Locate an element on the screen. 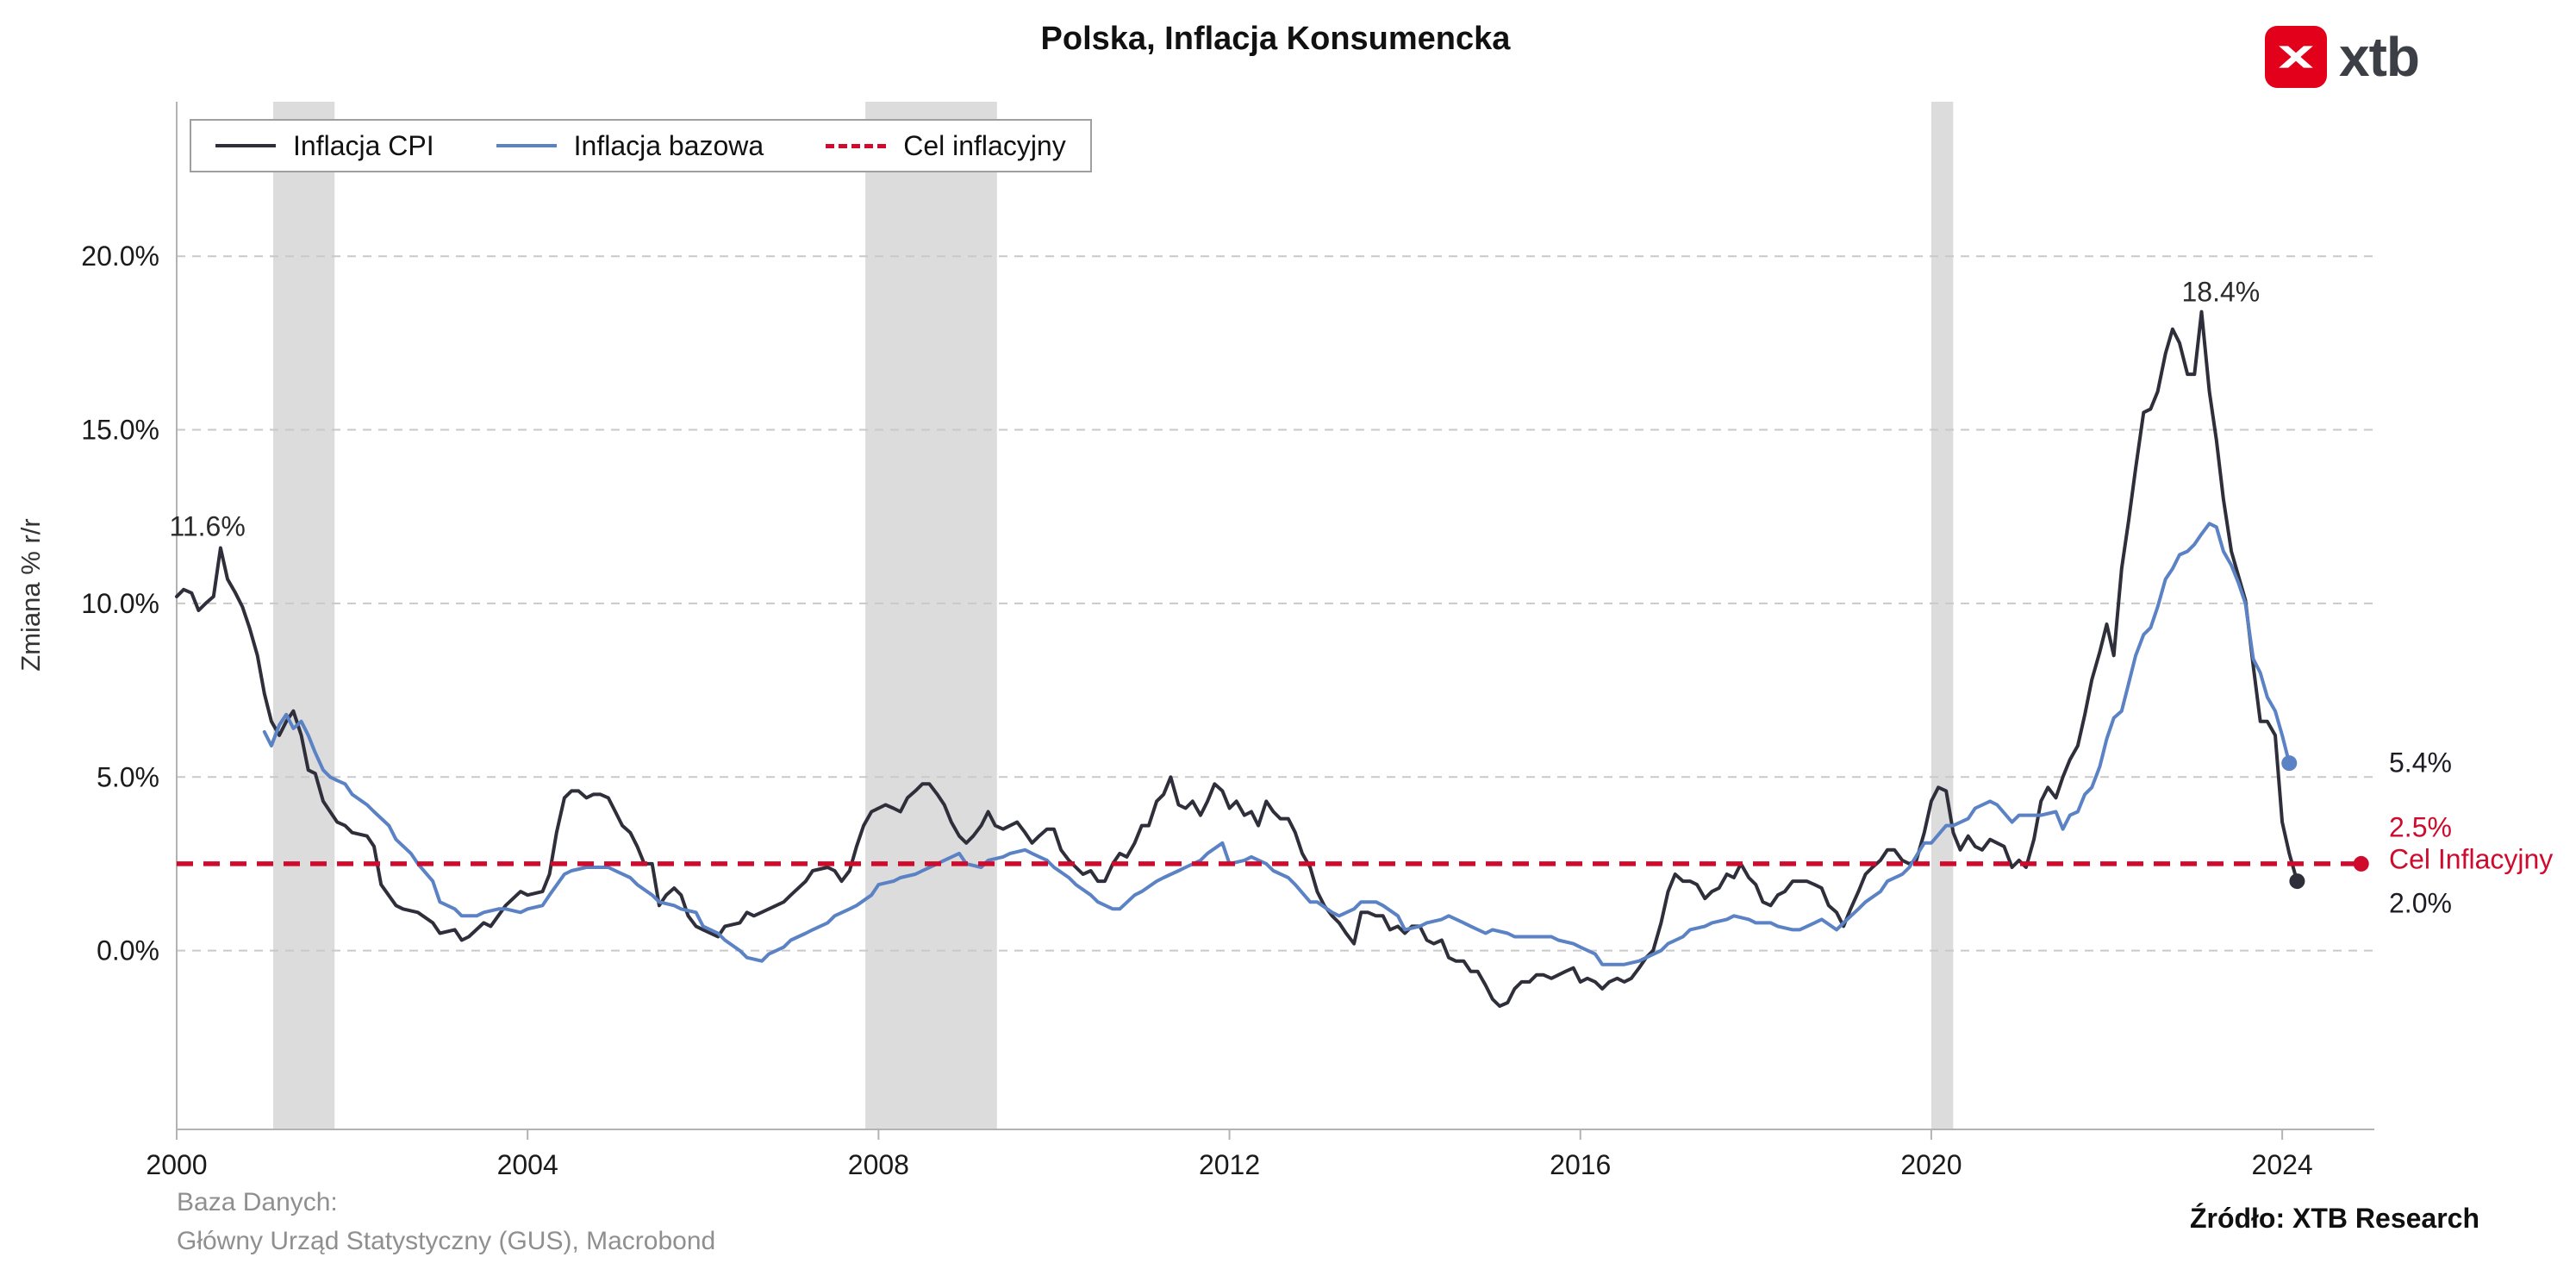  end-label-target-caption: Cel Inflacyjny is located at coordinates (2471, 859).